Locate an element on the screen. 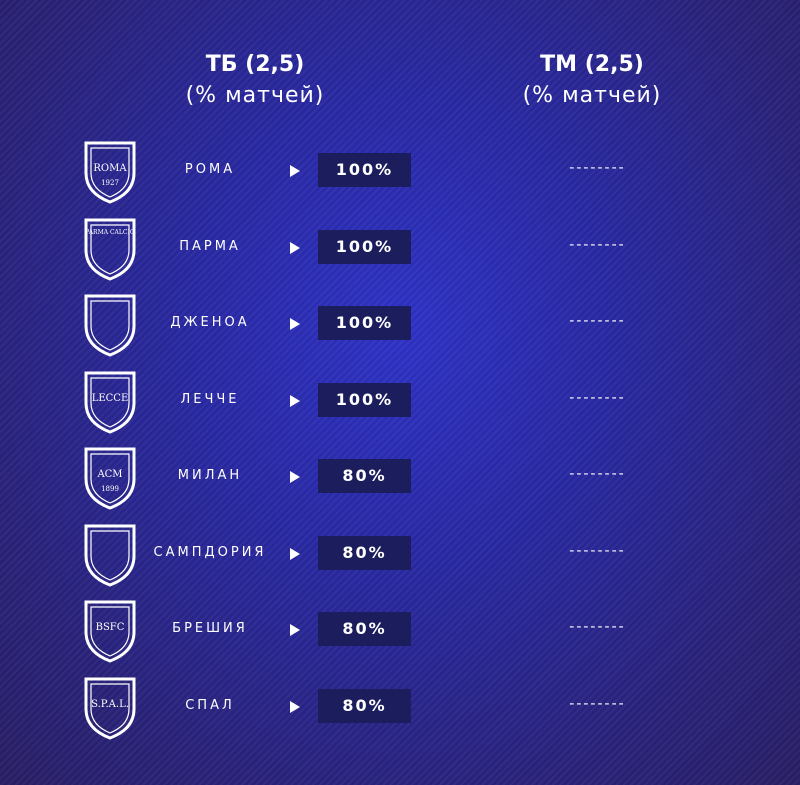  table-row: САМПДОРИЯ 80% -------- is located at coordinates (400, 554).